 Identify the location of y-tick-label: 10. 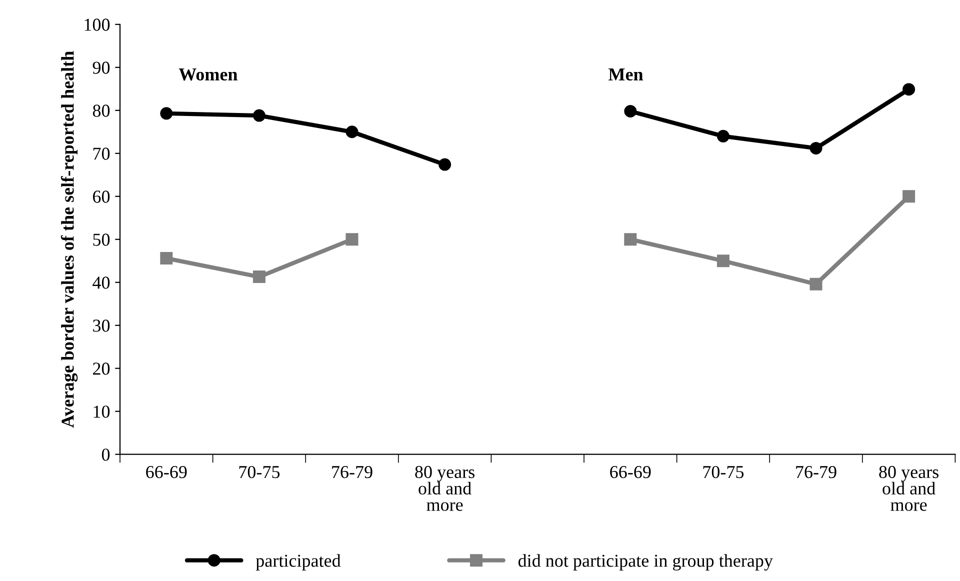
(102, 412).